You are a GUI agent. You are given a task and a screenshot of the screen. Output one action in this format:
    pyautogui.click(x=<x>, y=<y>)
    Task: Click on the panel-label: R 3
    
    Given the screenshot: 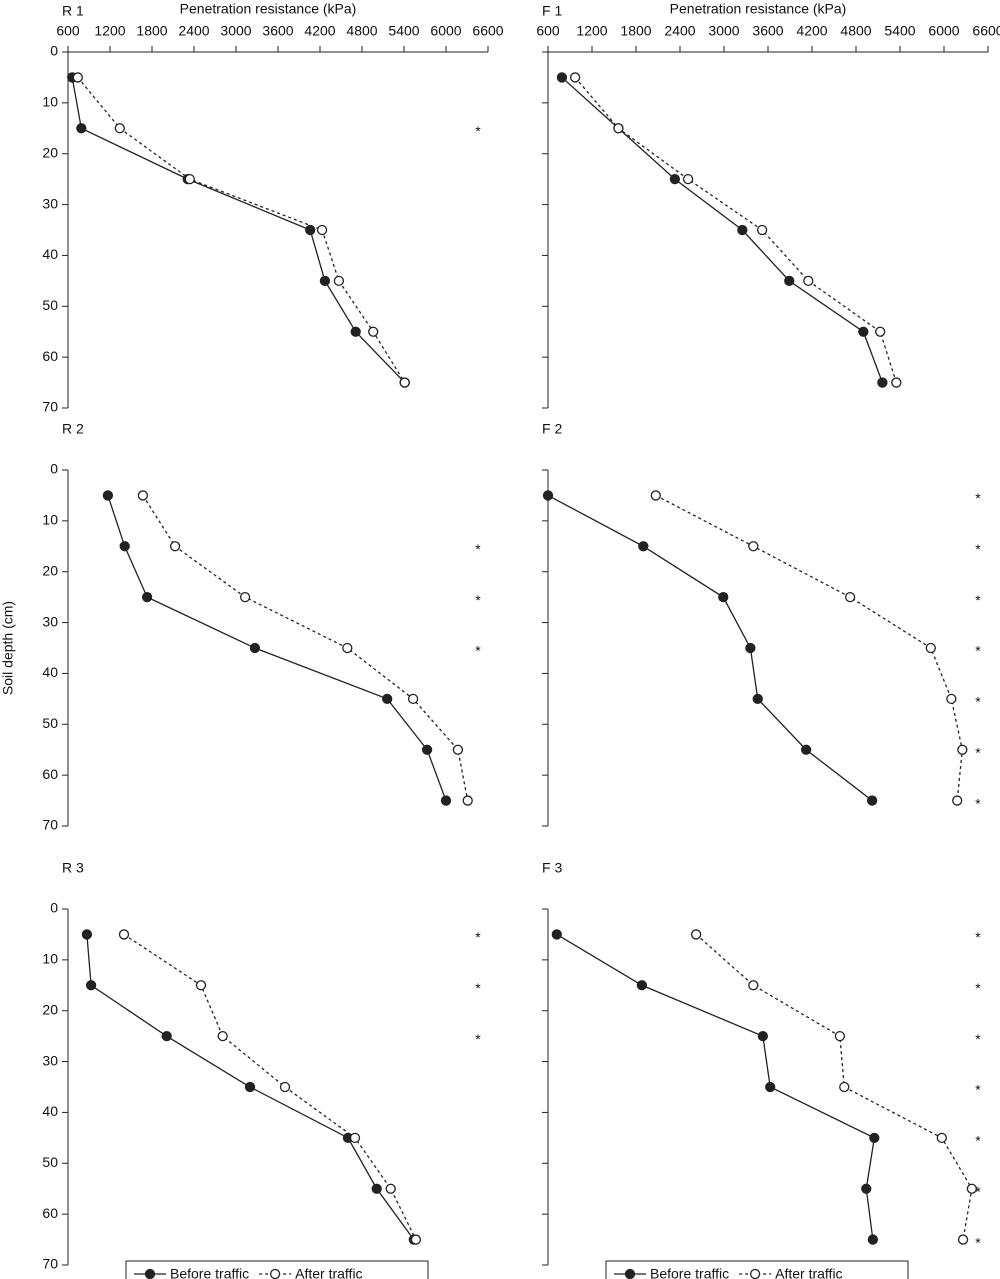 What is the action you would take?
    pyautogui.click(x=73, y=868)
    